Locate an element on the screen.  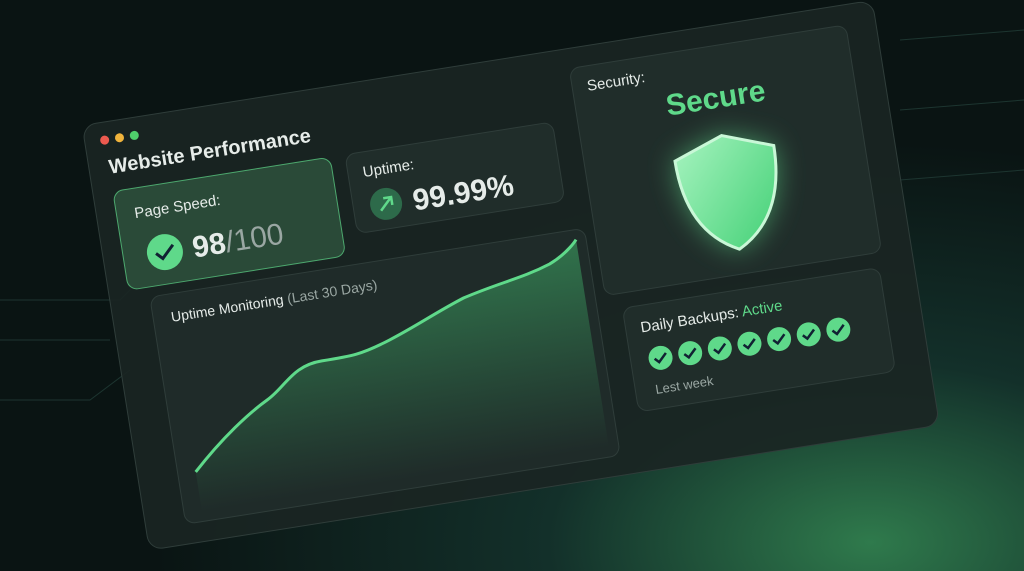
shield-icon is located at coordinates (725, 192).